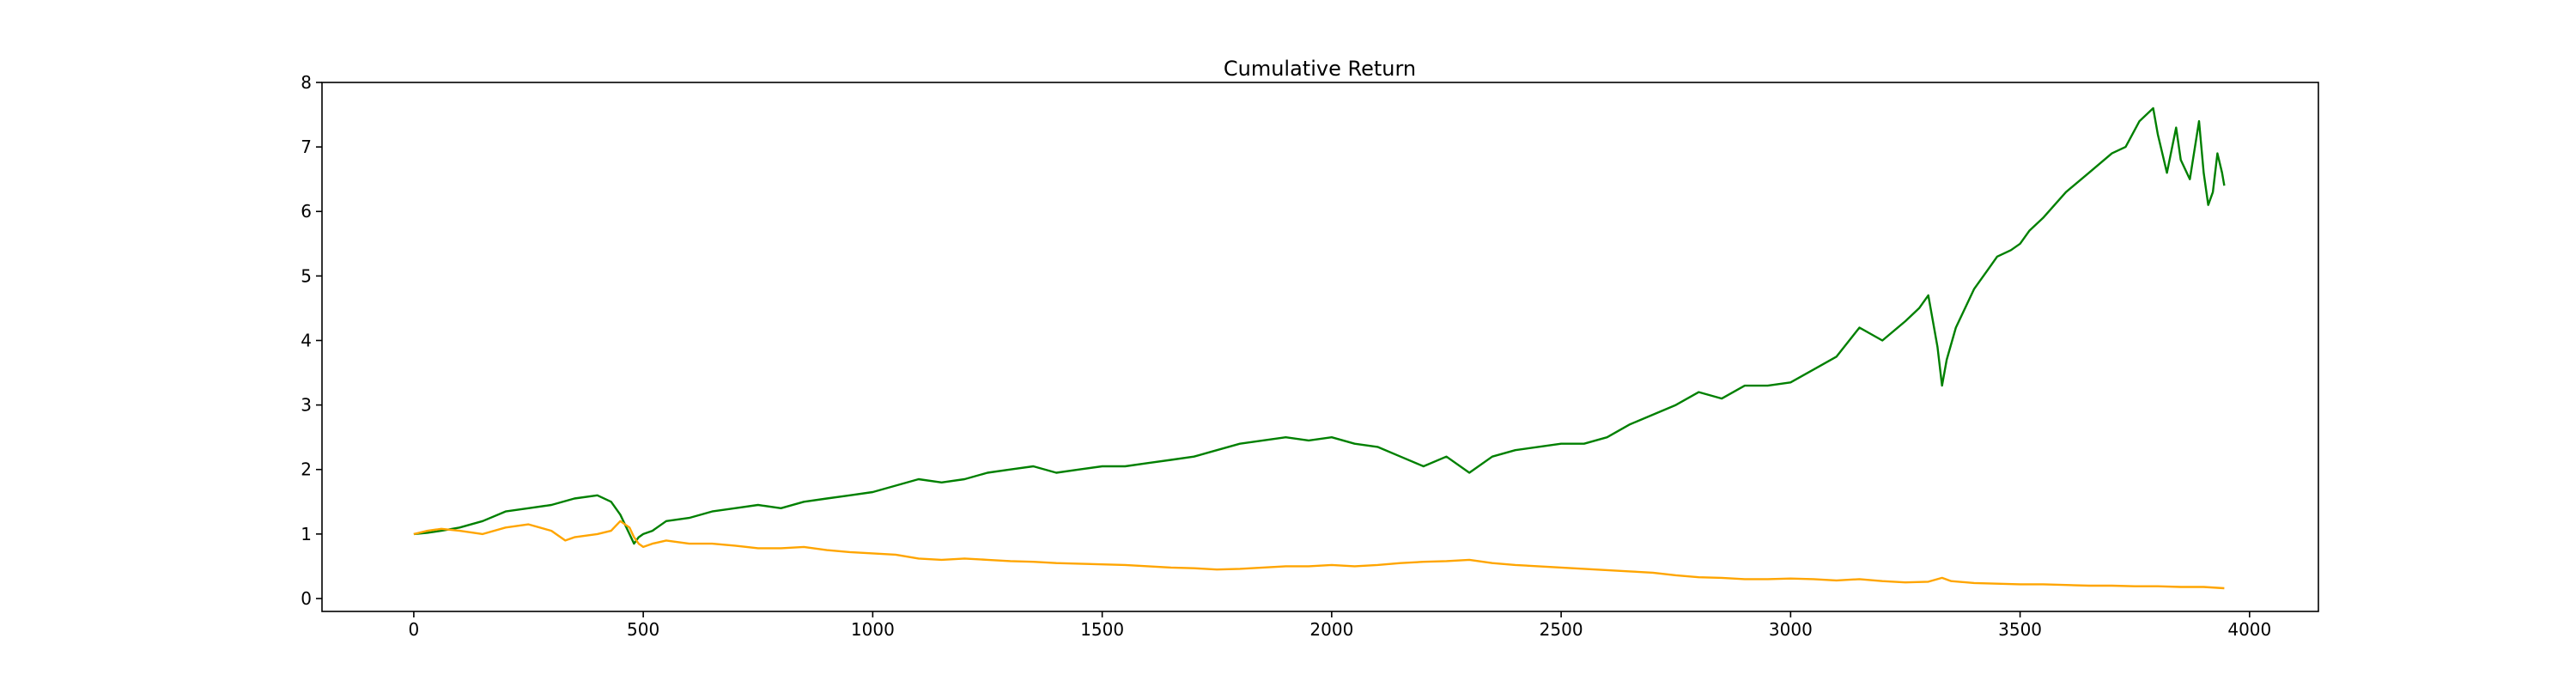 The height and width of the screenshot is (687, 2576). Describe the element at coordinates (2249, 629) in the screenshot. I see `x-tick-label: 4000` at that location.